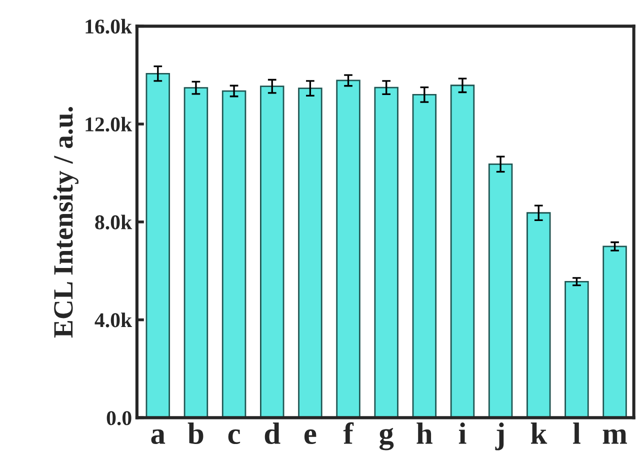 The image size is (637, 459). Describe the element at coordinates (65, 222) in the screenshot. I see `y-axis-title: ECL Intensity / a.u.` at that location.